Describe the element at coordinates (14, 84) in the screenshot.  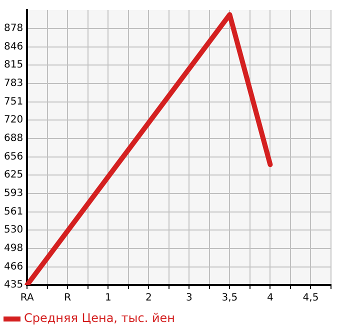
I see `y-tick-label: 783` at that location.